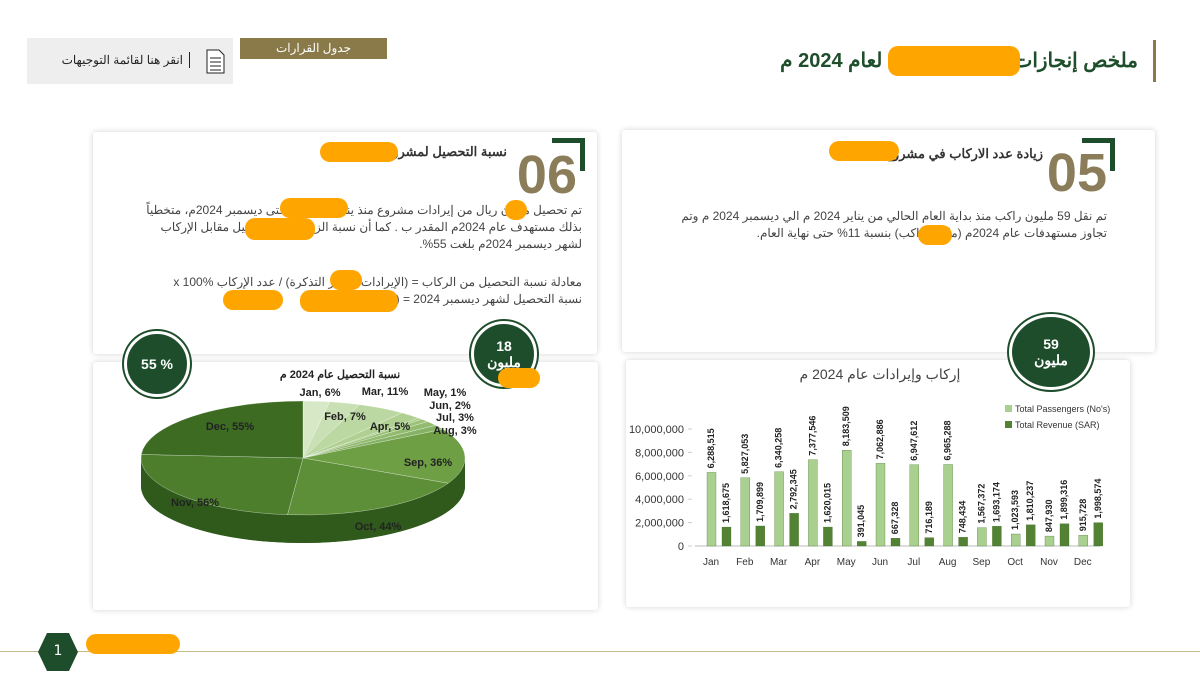  I want to click on value-label: 1,620,015, so click(827, 503).